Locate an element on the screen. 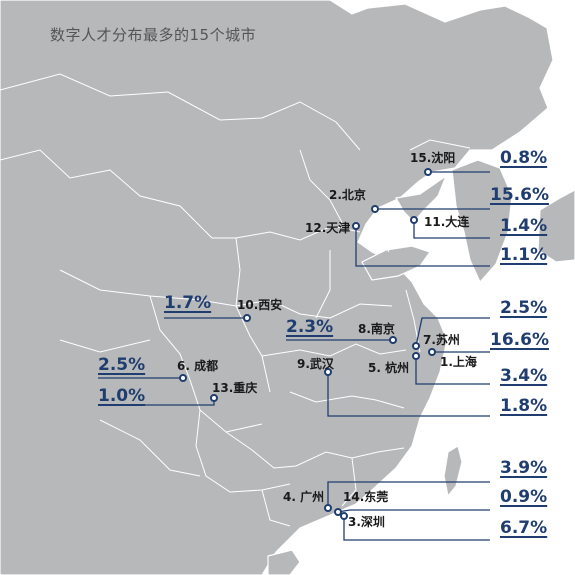  city-label-beijing: 2.北京 is located at coordinates (347, 195).